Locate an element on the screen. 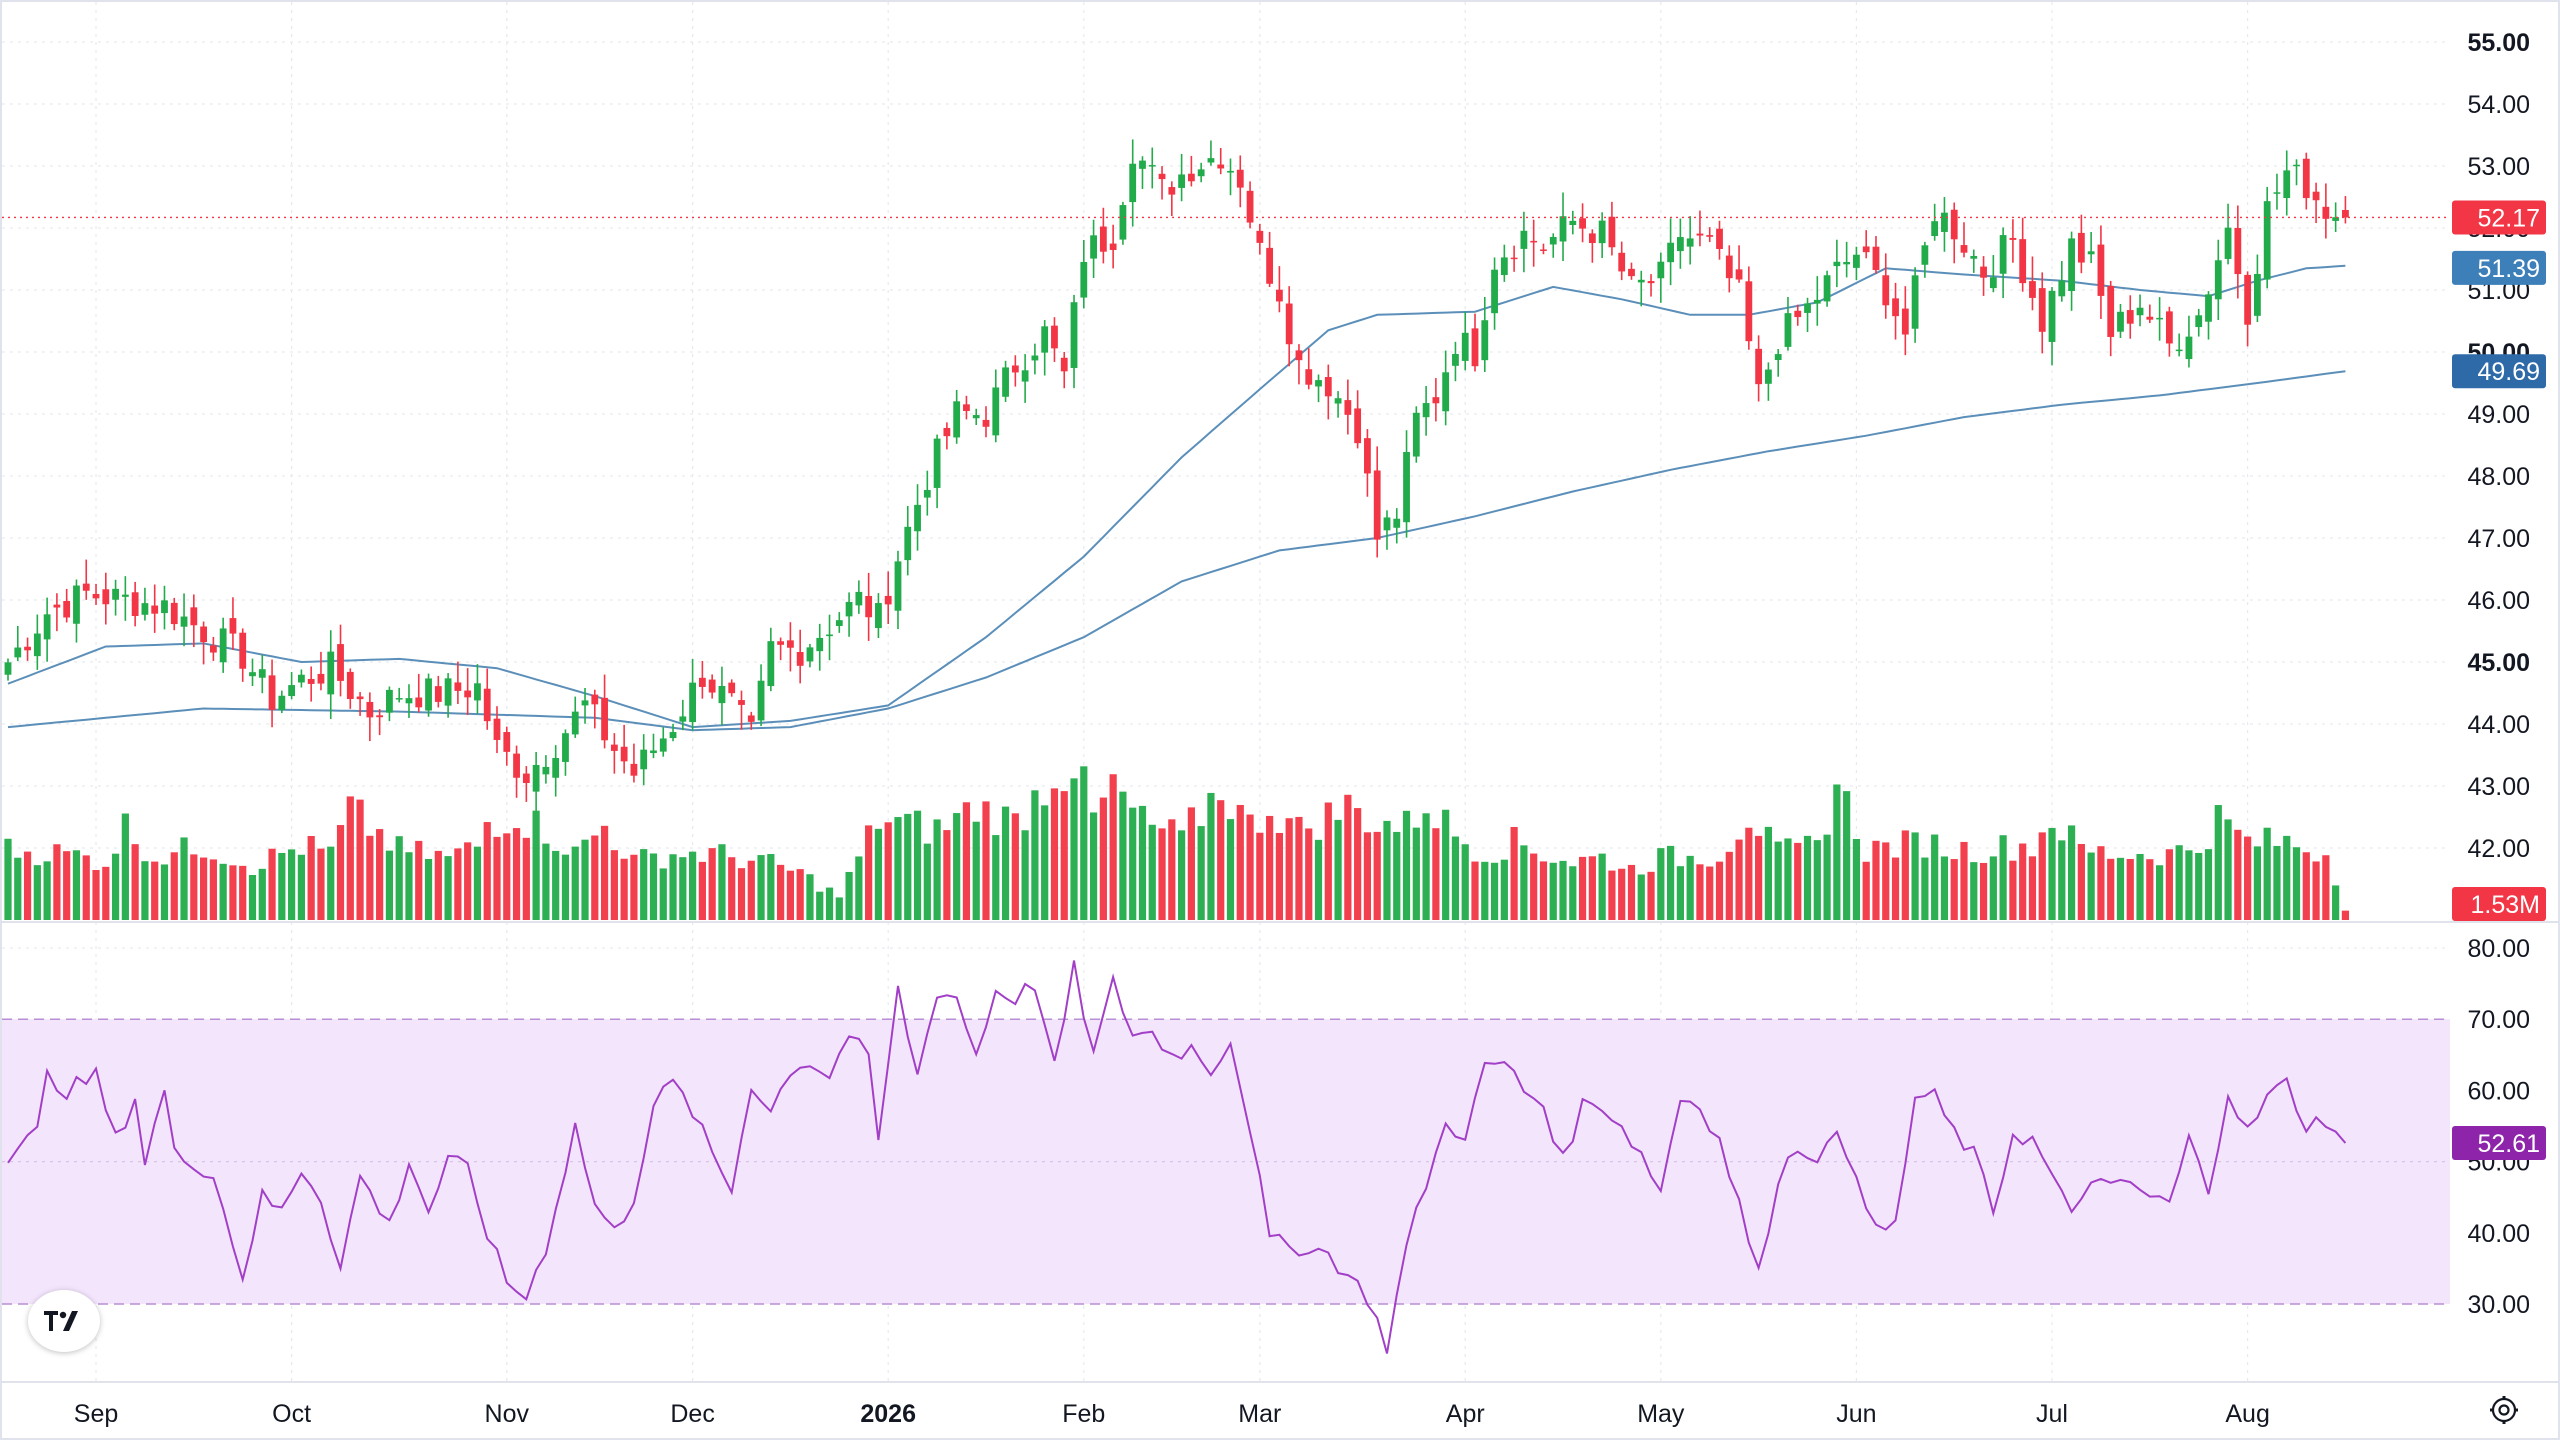  time-tick-label: Sep is located at coordinates (96, 1414).